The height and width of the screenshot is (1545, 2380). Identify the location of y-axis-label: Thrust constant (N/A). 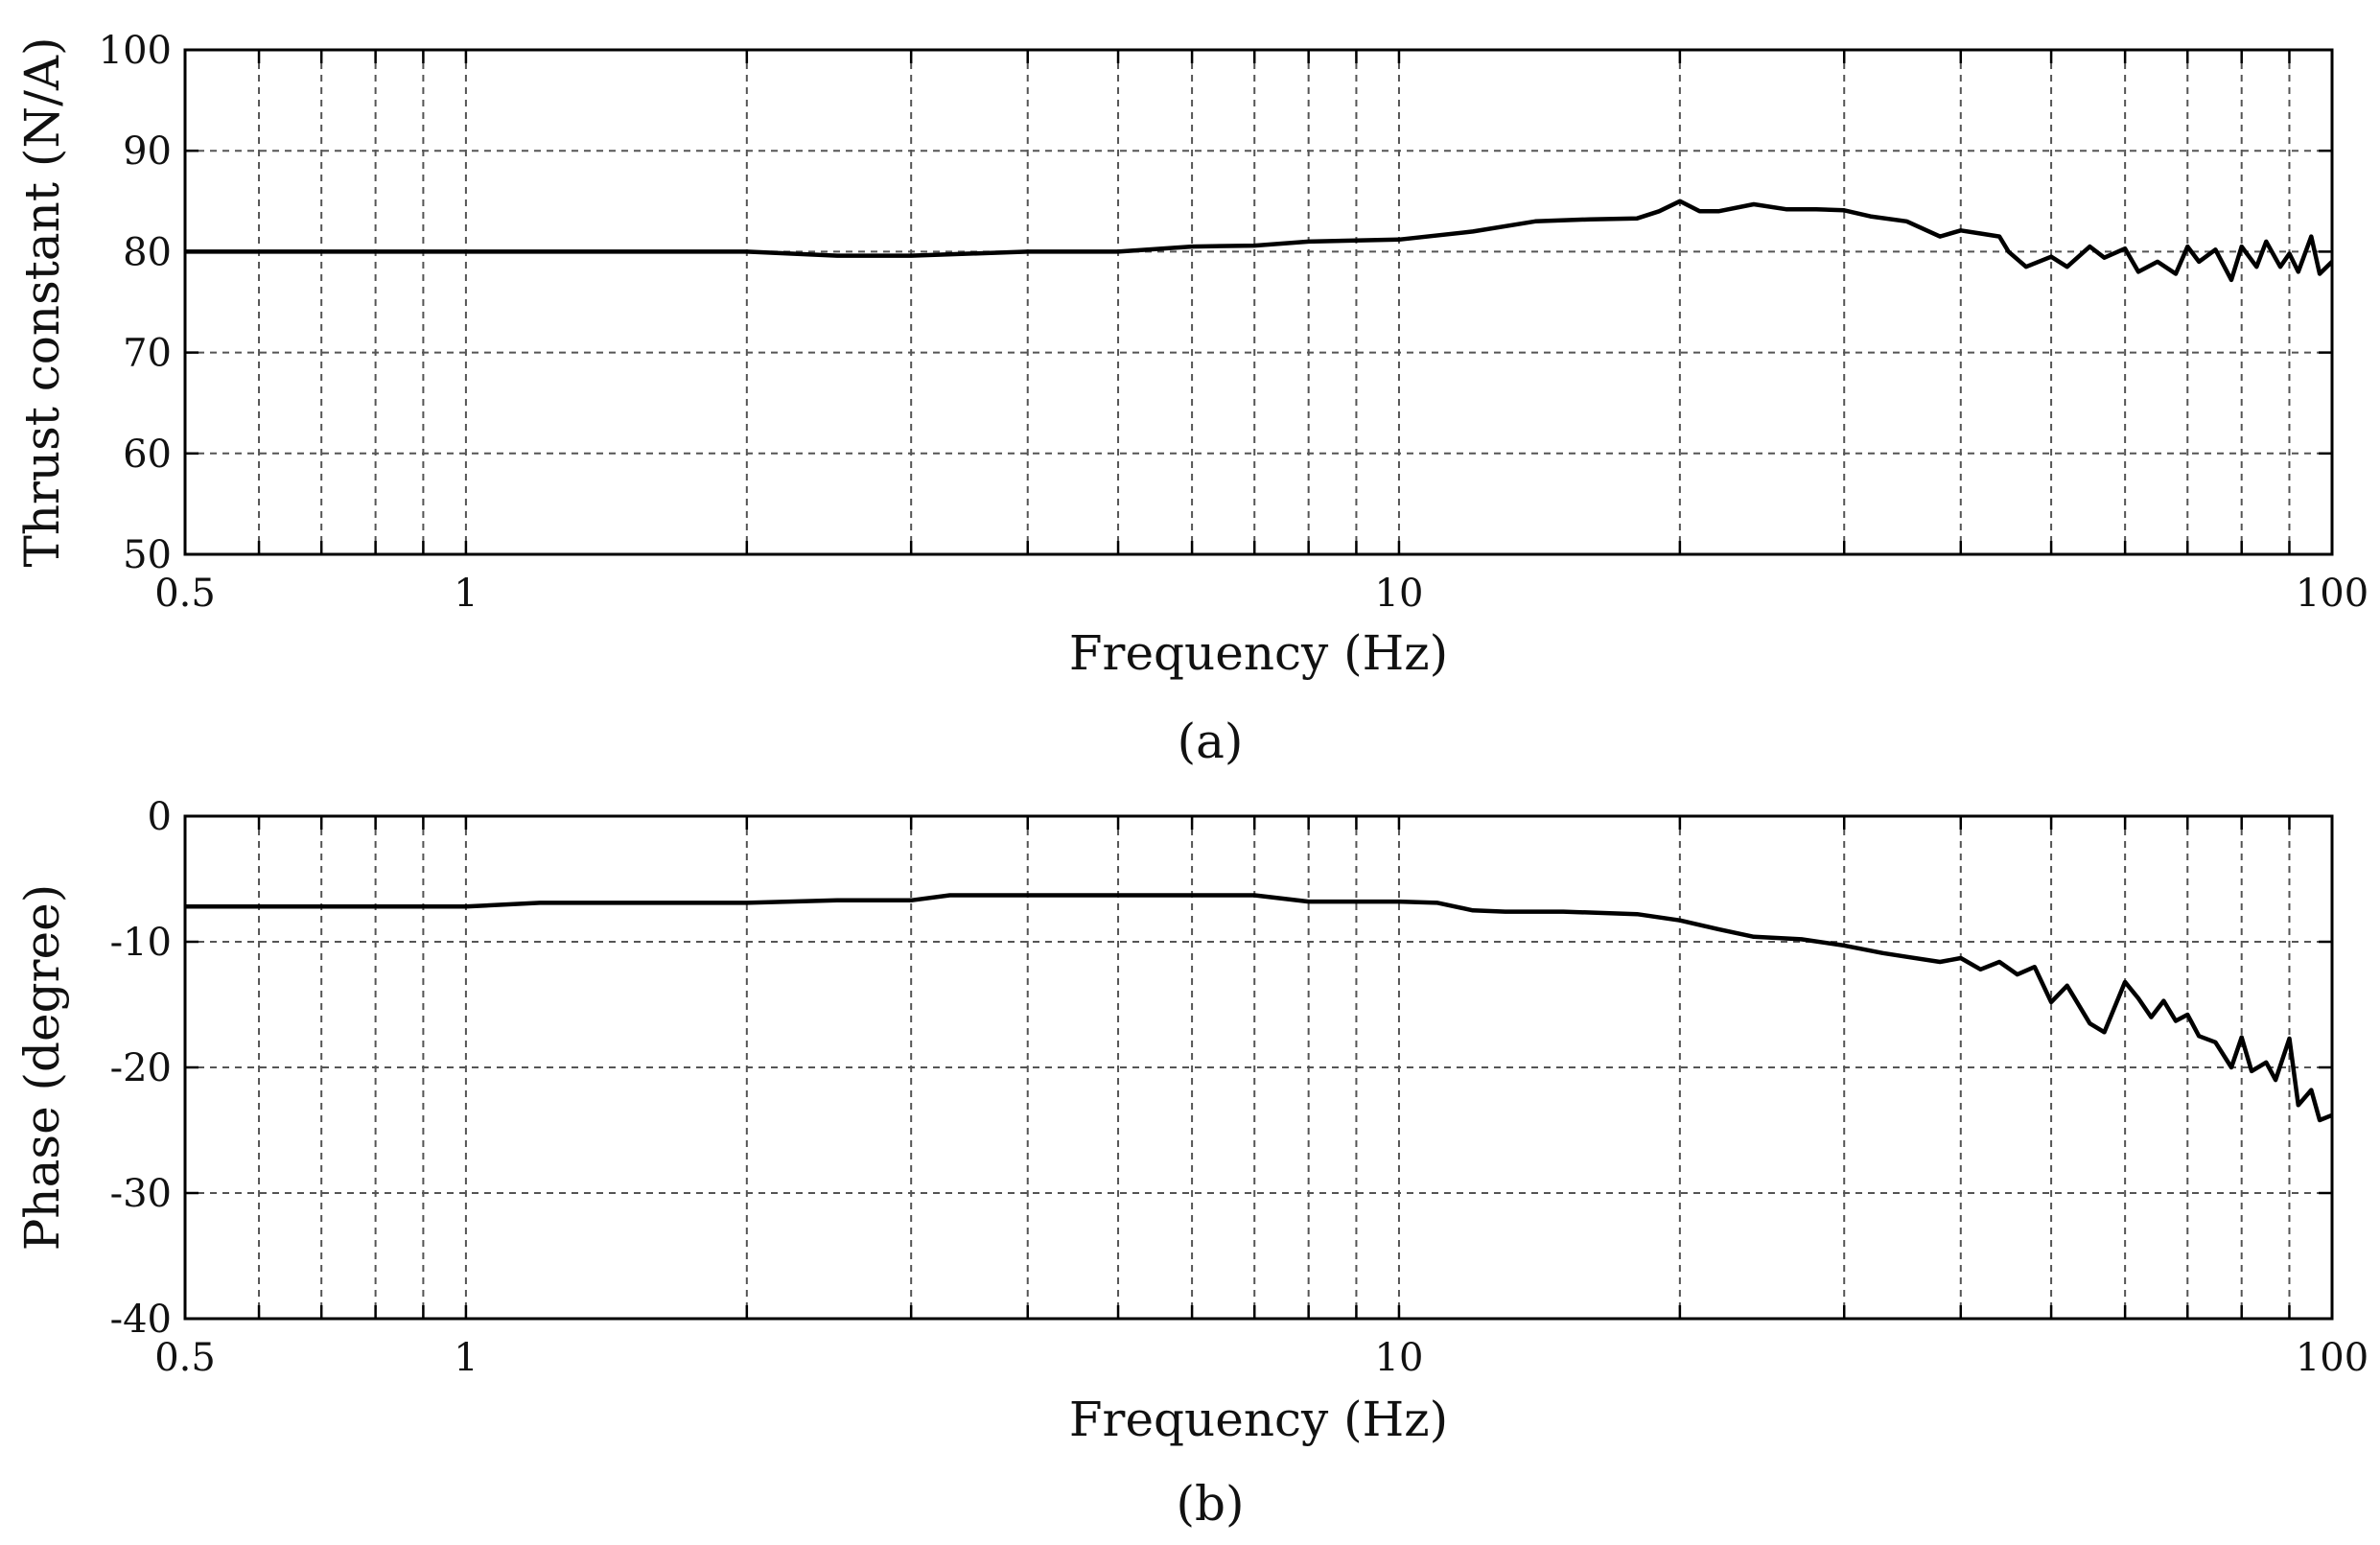
(42, 301).